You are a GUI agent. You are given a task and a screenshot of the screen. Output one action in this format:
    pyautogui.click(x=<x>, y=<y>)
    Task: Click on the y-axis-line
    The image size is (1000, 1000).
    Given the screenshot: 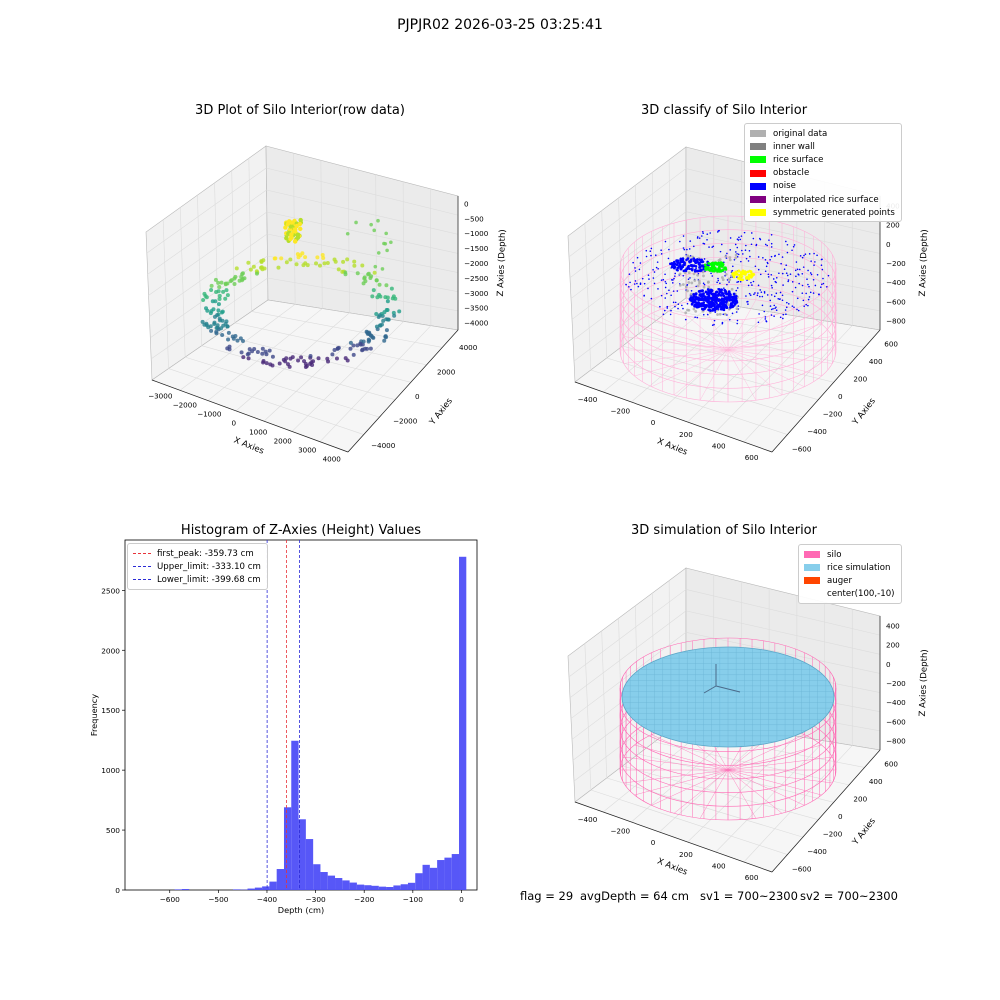 What is the action you would take?
    pyautogui.click(x=826, y=391)
    